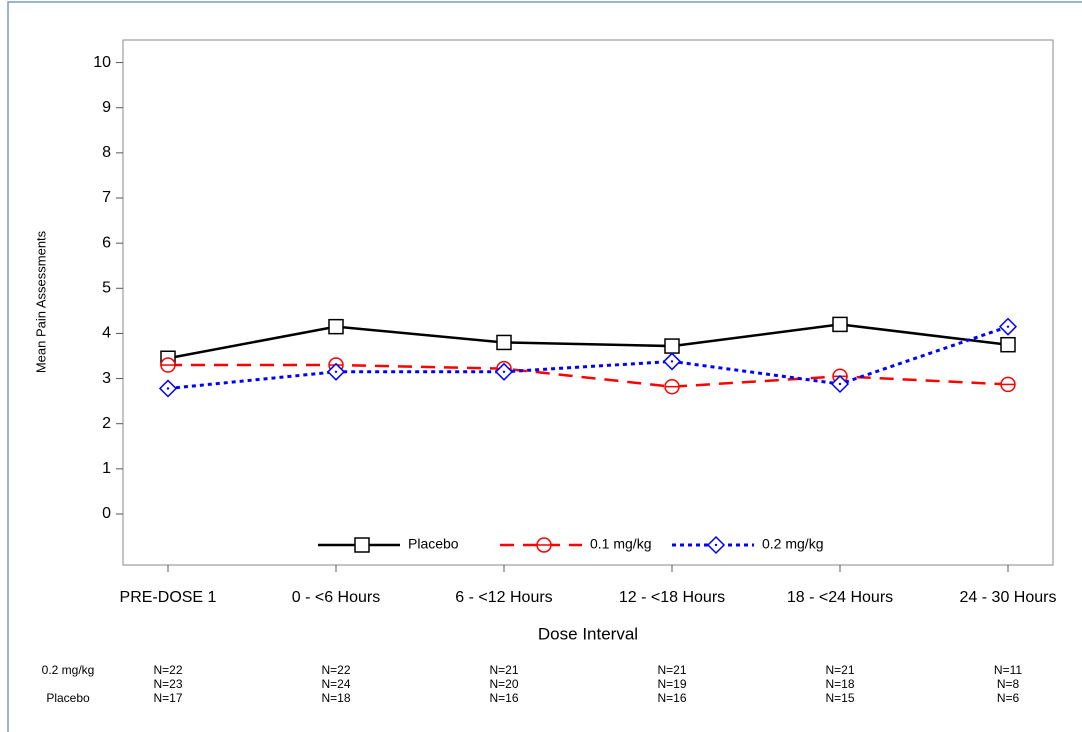 Image resolution: width=1082 pixels, height=732 pixels. What do you see at coordinates (68, 698) in the screenshot?
I see `table-row-label: Placebo` at bounding box center [68, 698].